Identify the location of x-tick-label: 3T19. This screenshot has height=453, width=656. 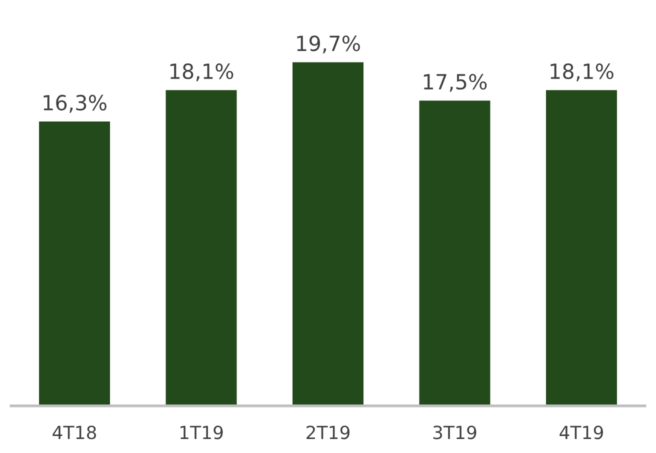
(454, 433).